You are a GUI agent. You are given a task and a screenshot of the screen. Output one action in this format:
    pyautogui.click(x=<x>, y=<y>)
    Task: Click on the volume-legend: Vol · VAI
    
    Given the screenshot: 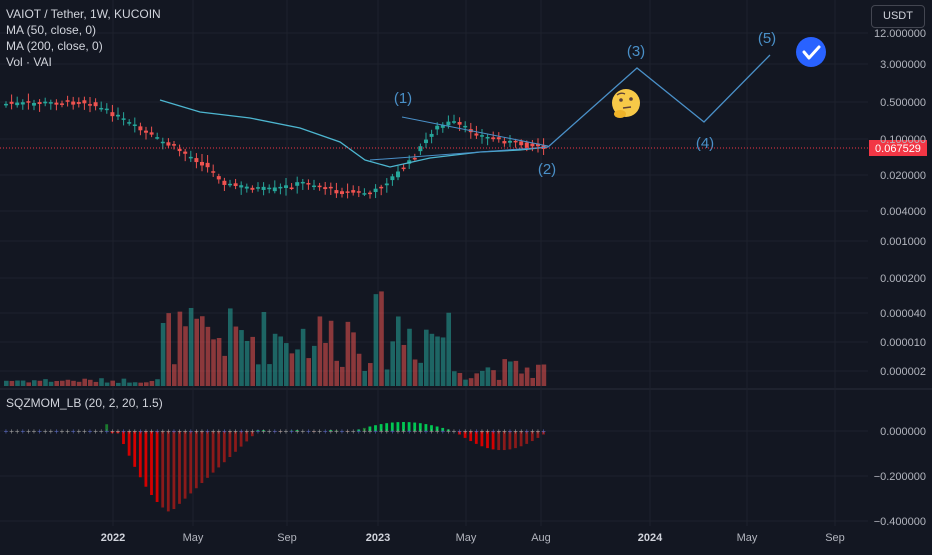 What is the action you would take?
    pyautogui.click(x=29, y=62)
    